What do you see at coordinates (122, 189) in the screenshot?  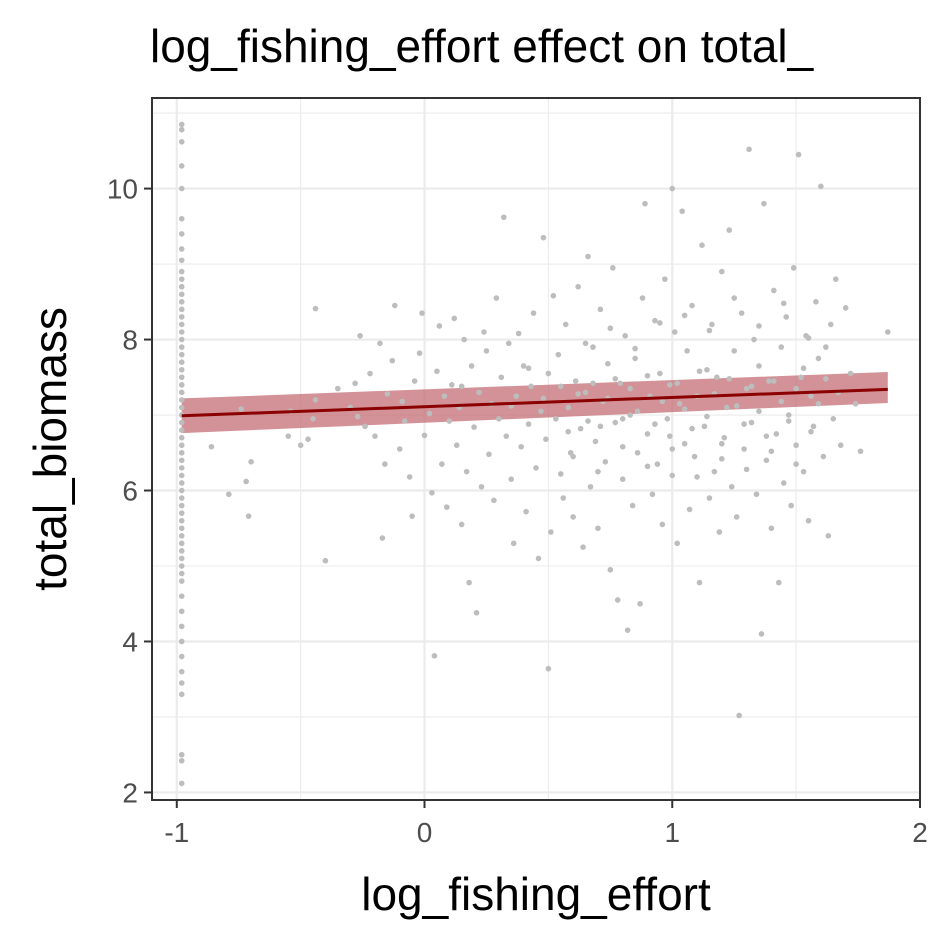 I see `y-tick-label: 10` at bounding box center [122, 189].